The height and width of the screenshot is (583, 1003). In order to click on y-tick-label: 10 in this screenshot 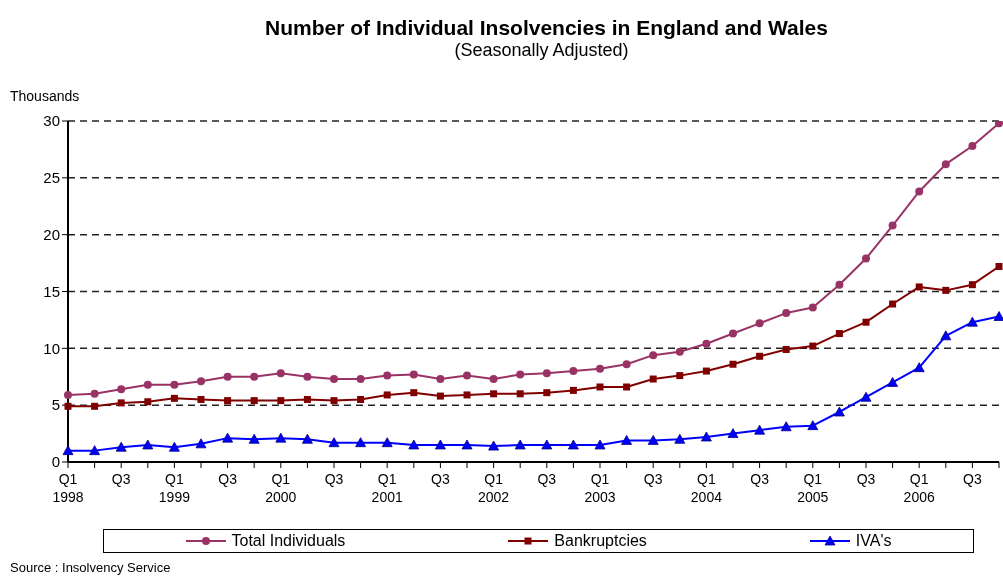, I will do `click(51, 348)`.